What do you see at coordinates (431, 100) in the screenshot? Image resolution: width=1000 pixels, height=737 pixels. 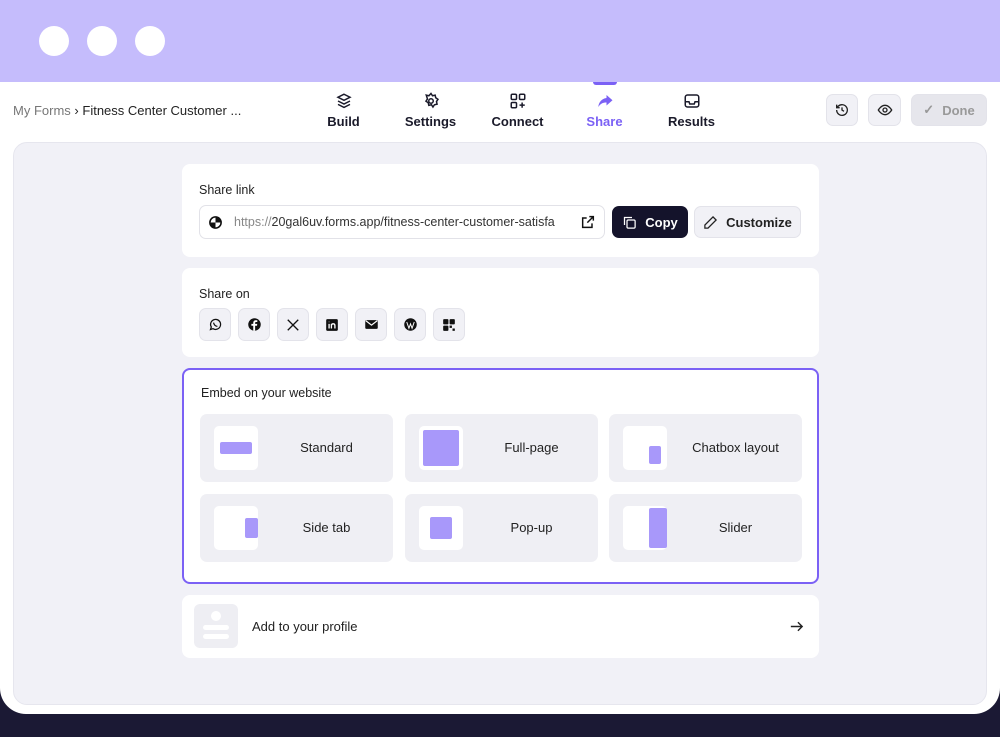 I see `gear-icon` at bounding box center [431, 100].